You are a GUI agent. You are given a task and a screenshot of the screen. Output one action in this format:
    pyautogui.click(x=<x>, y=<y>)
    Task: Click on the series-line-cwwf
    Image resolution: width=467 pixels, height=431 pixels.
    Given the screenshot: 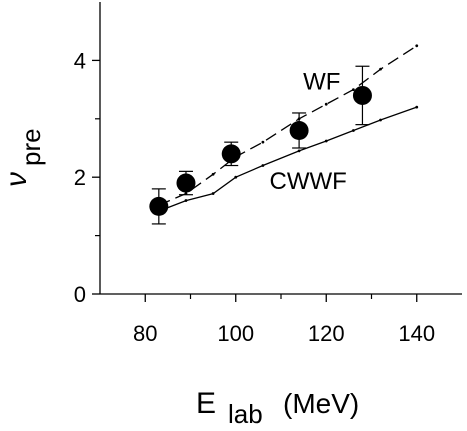 What is the action you would take?
    pyautogui.click(x=288, y=159)
    